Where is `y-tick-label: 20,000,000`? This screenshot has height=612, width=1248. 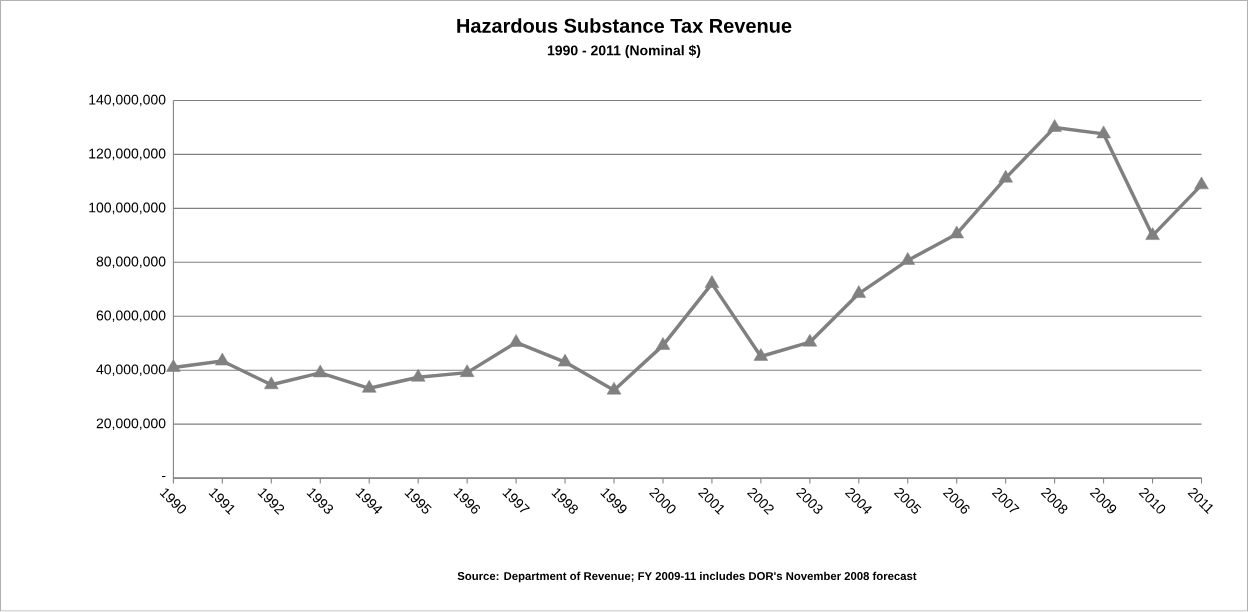
y-tick-label: 20,000,000 is located at coordinates (131, 424).